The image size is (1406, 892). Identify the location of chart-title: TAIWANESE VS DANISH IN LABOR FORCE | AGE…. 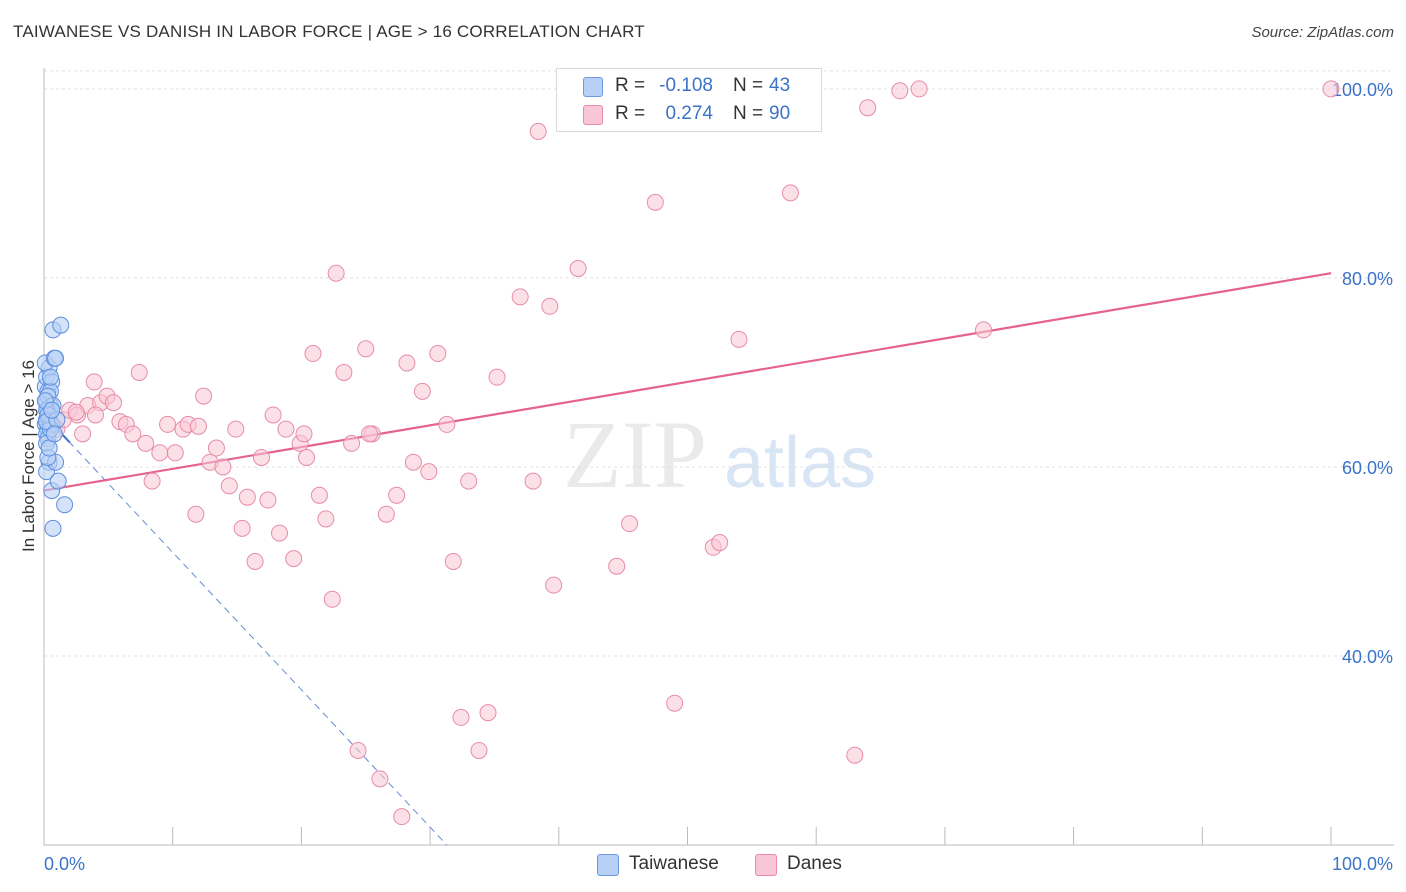
(329, 31).